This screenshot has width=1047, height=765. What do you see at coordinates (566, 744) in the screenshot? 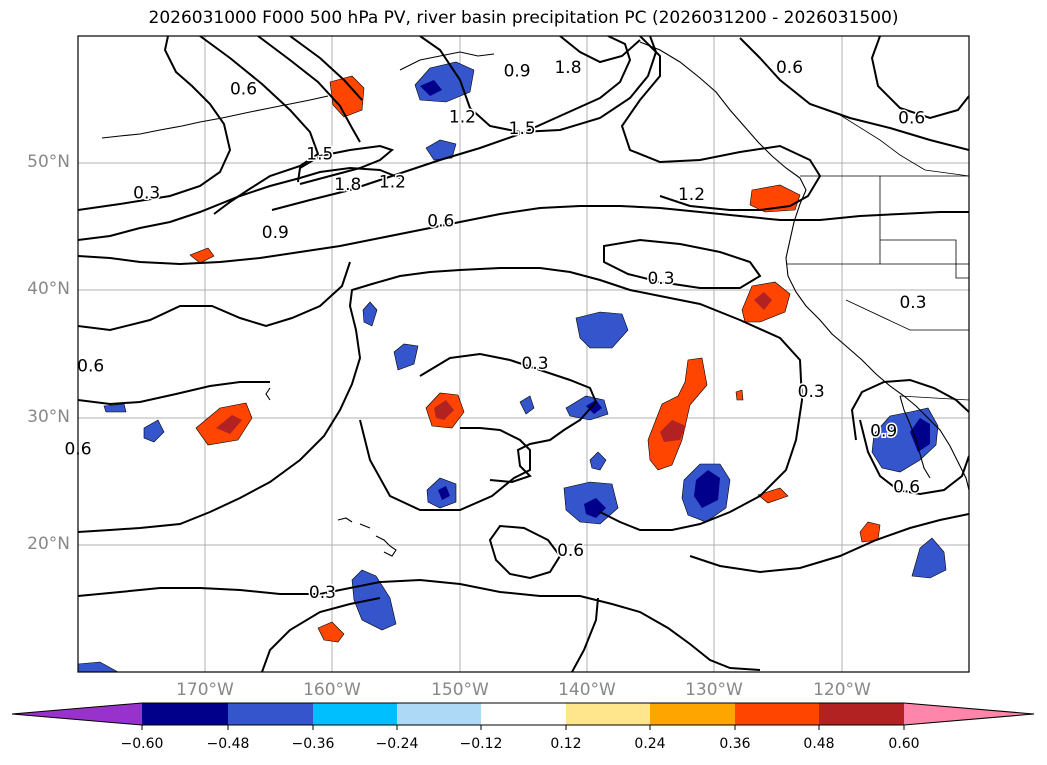
I see `colorbar-tick-label: 0.12` at bounding box center [566, 744].